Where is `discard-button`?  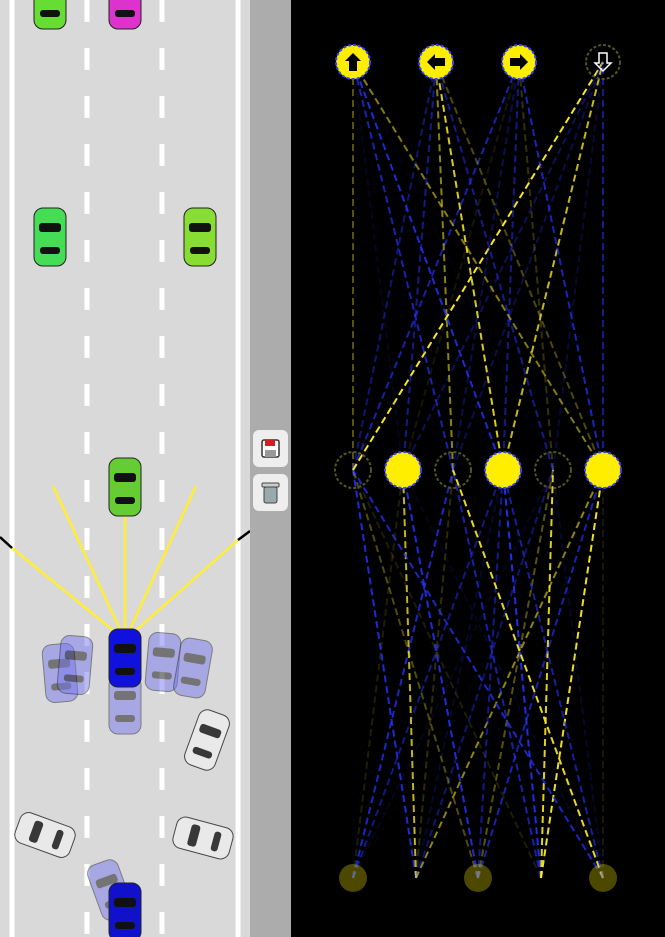 discard-button is located at coordinates (270, 492).